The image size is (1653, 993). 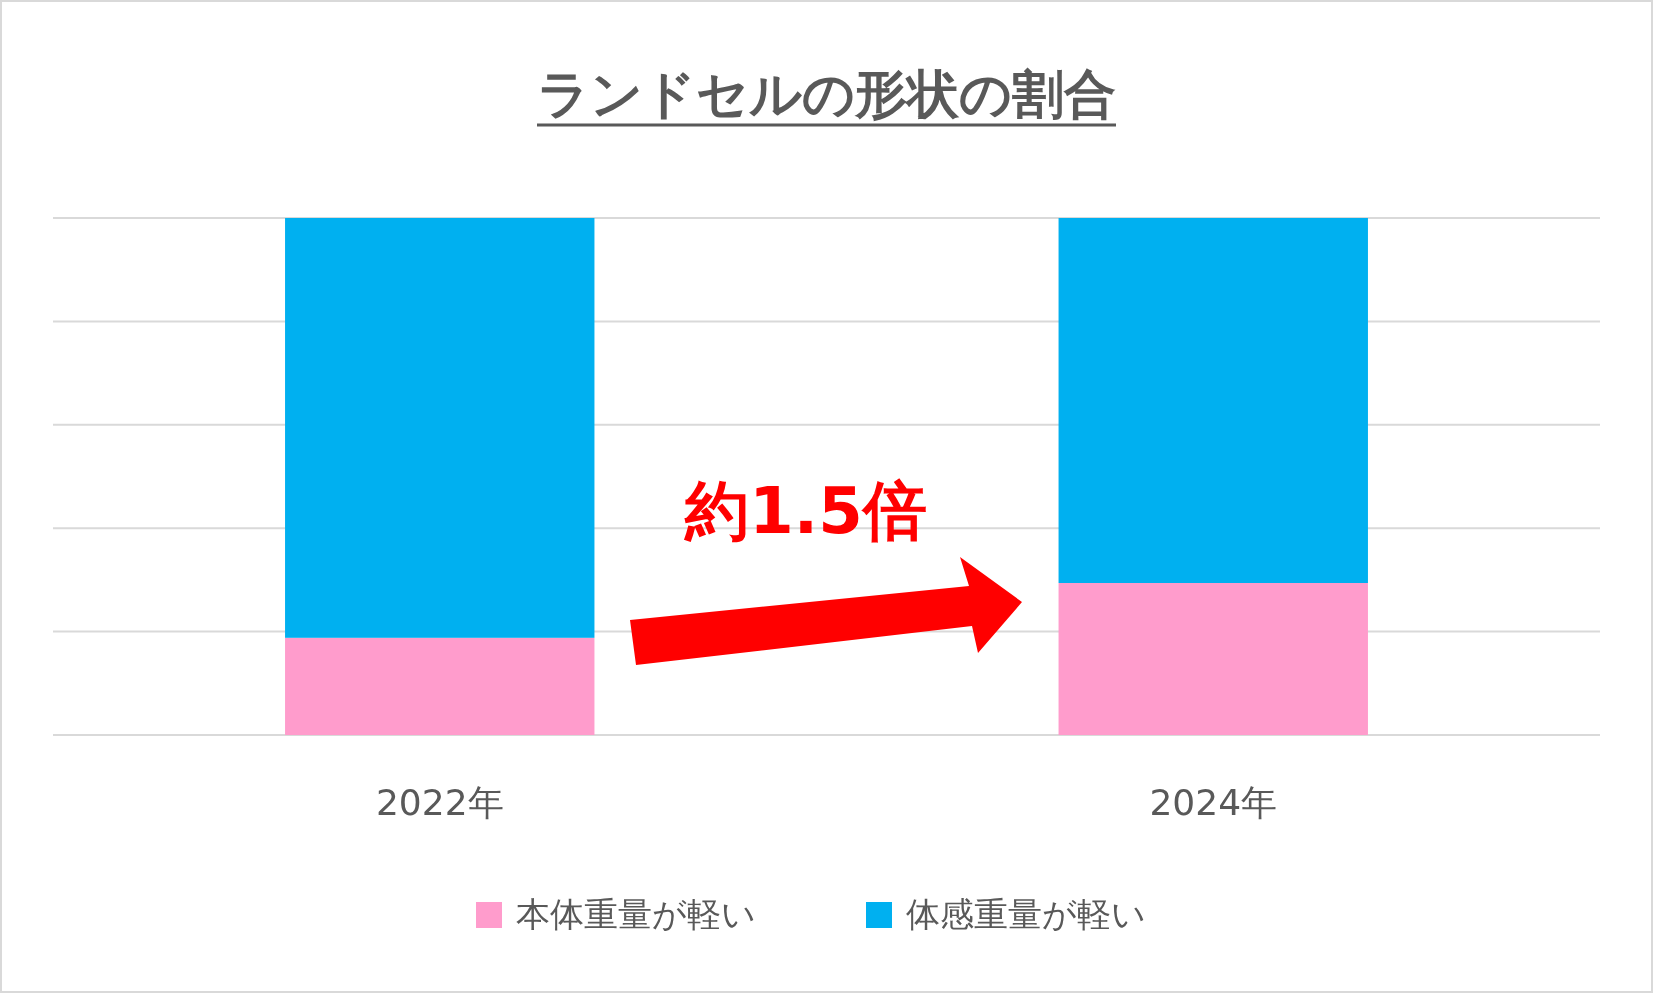 What do you see at coordinates (636, 914) in the screenshot?
I see `legend-label: 本体重量が軽い` at bounding box center [636, 914].